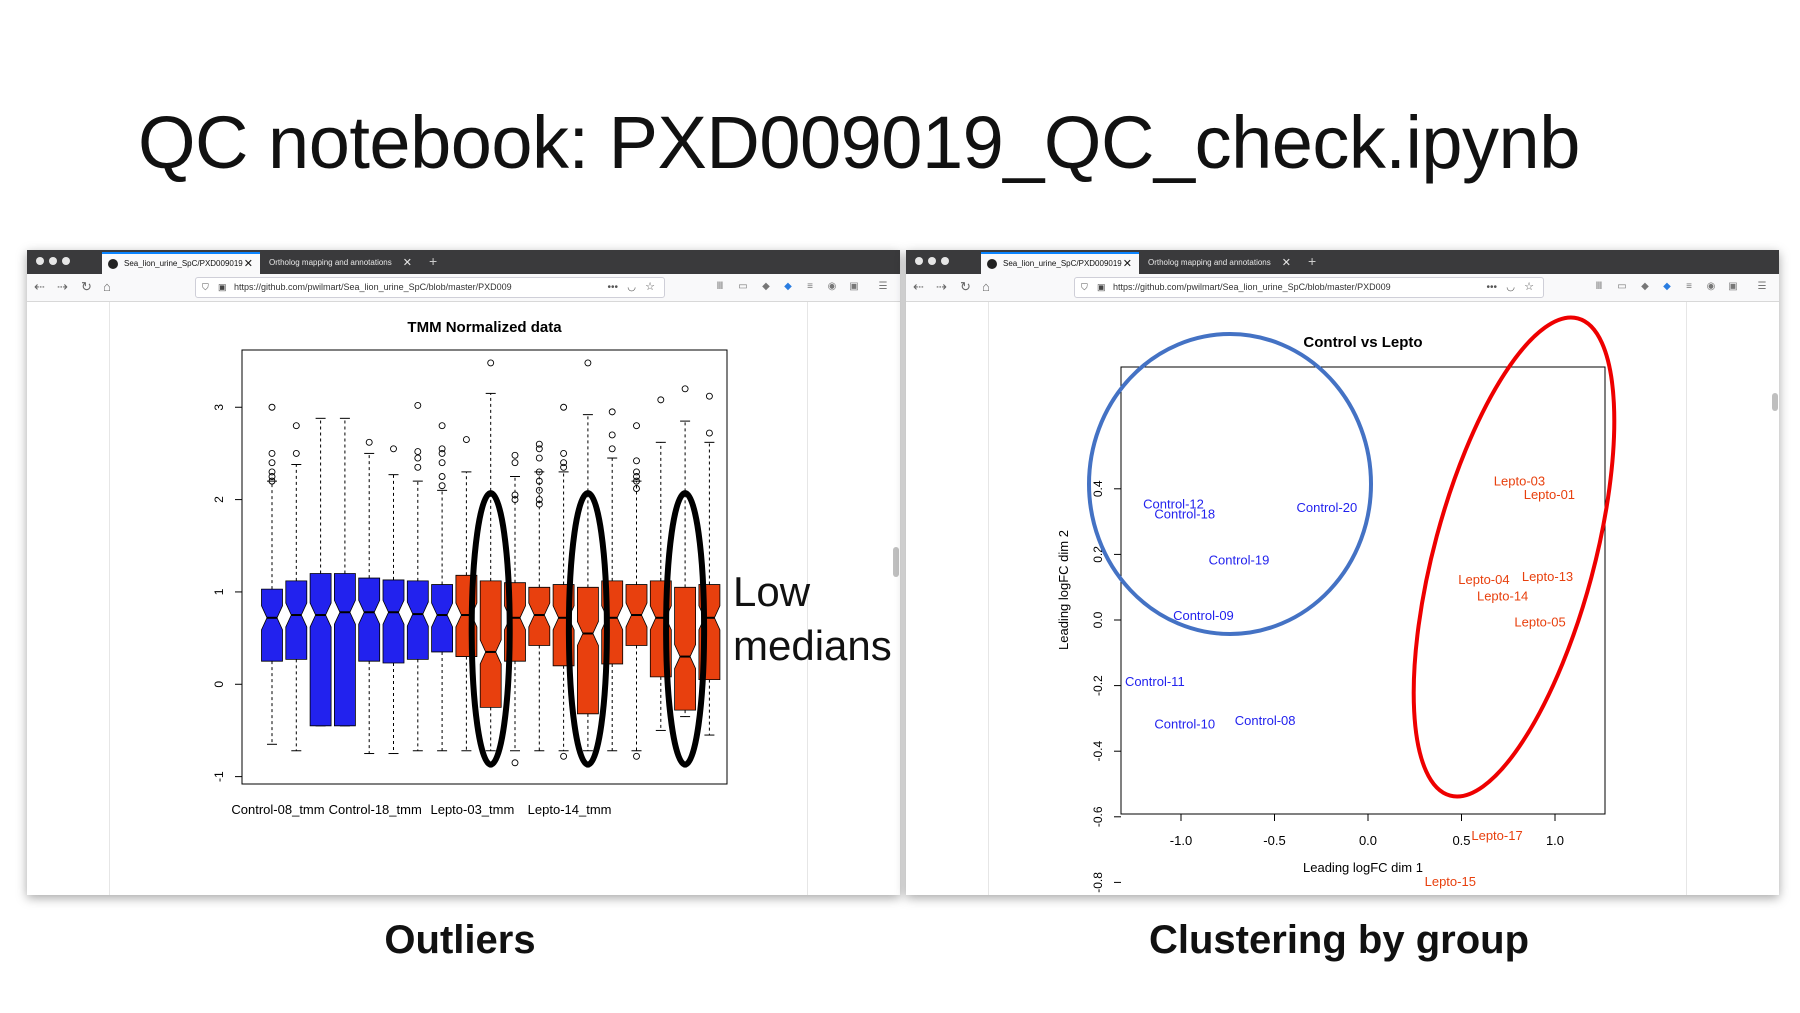 The height and width of the screenshot is (1013, 1800). I want to click on slide-title: QC notebook: PXD009019_QC_check.ipynb, so click(859, 142).